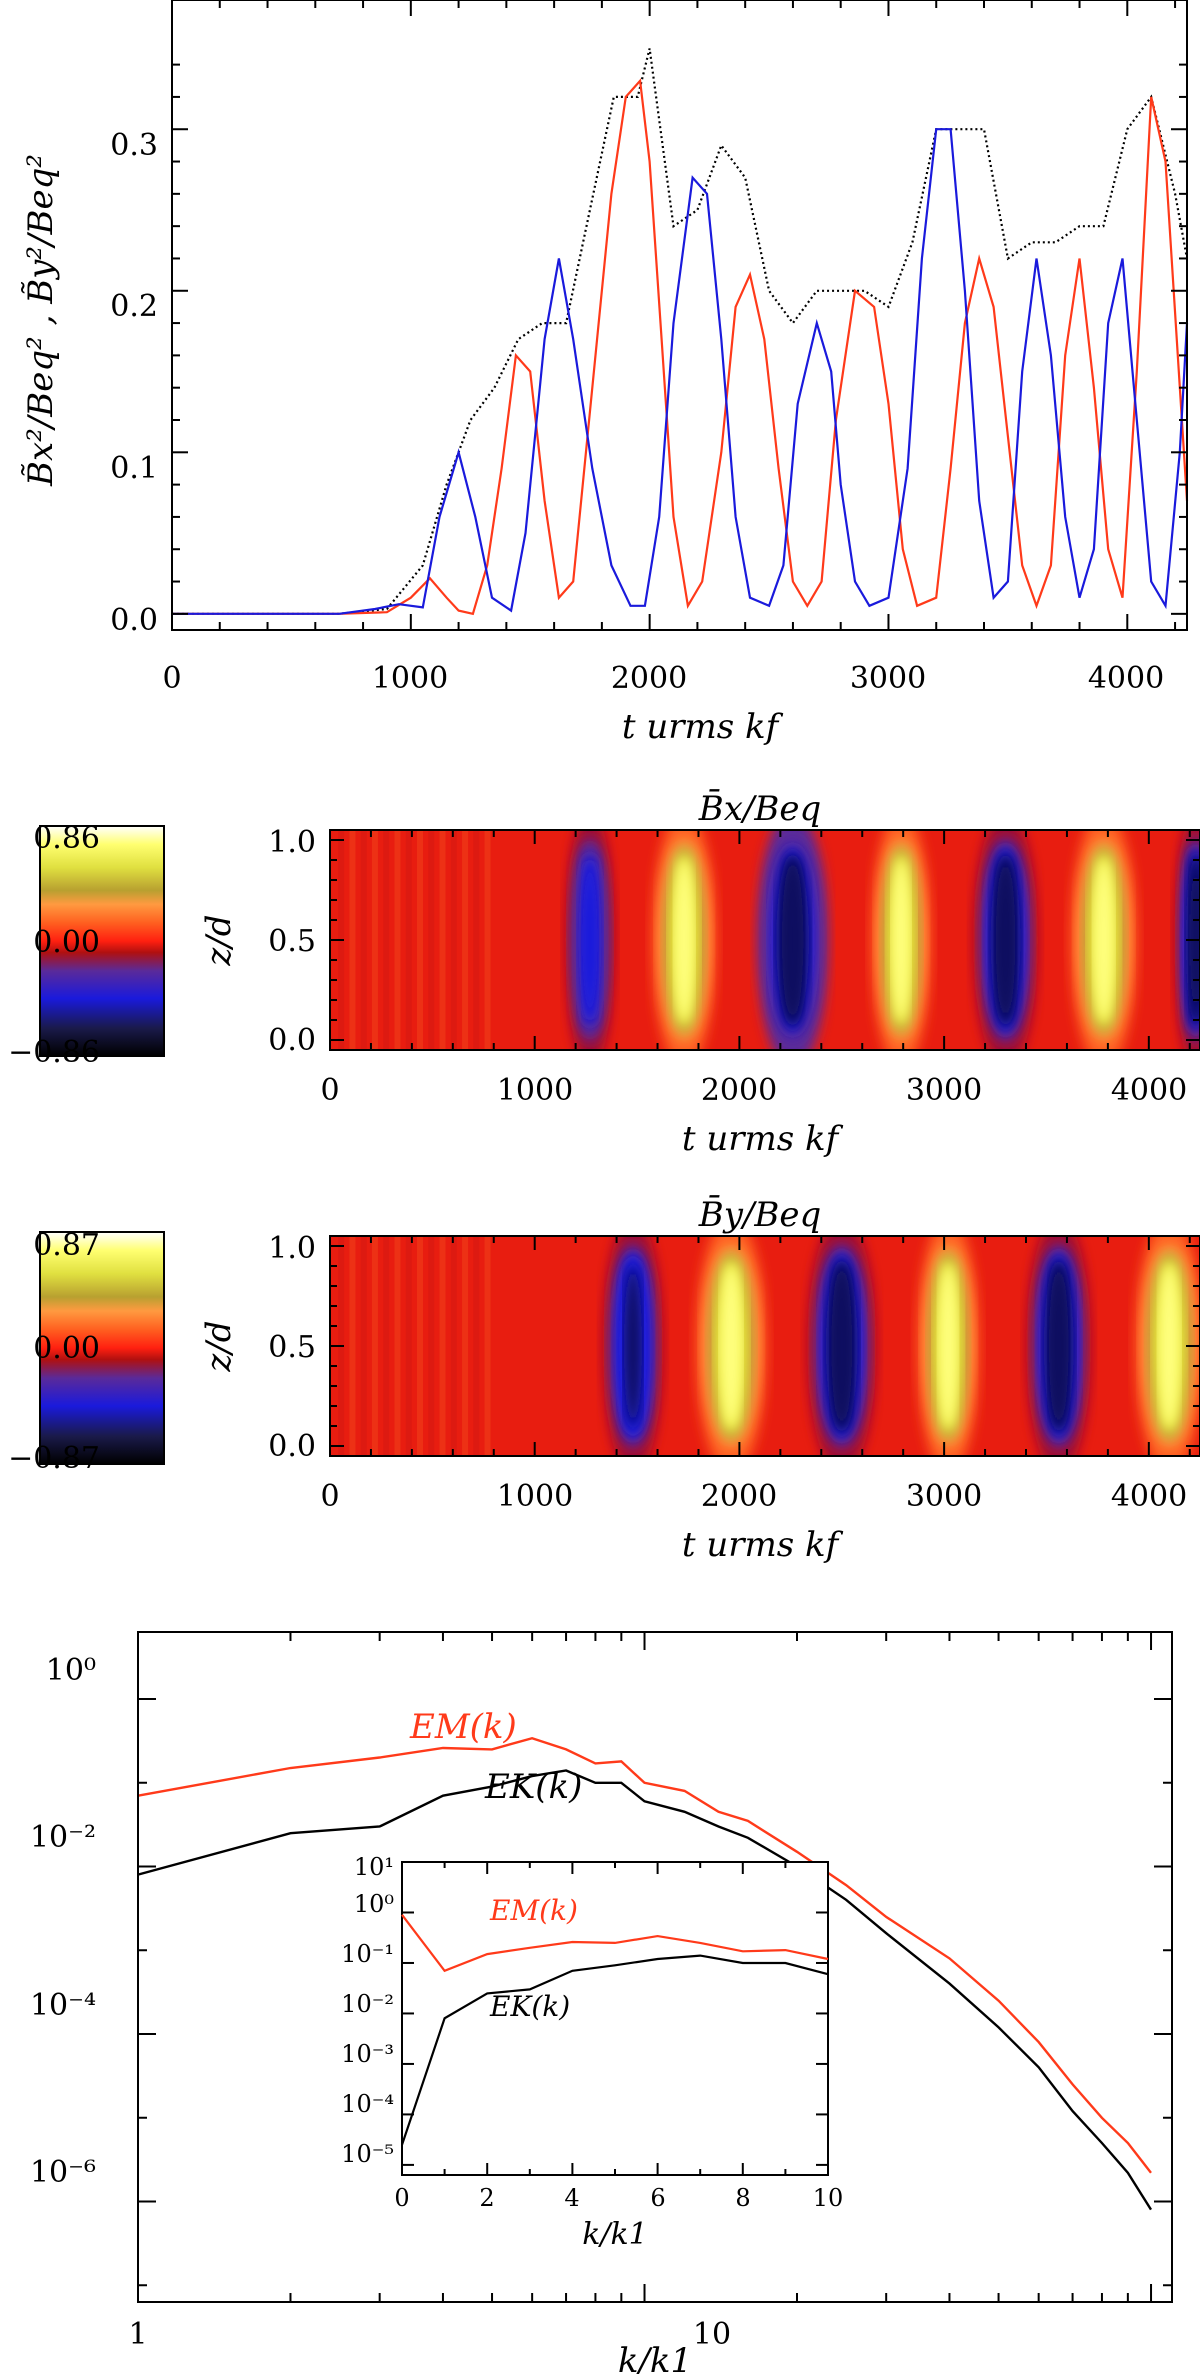 The image size is (1200, 2374). Describe the element at coordinates (134, 145) in the screenshot. I see `p1-ytick: 0.3` at that location.